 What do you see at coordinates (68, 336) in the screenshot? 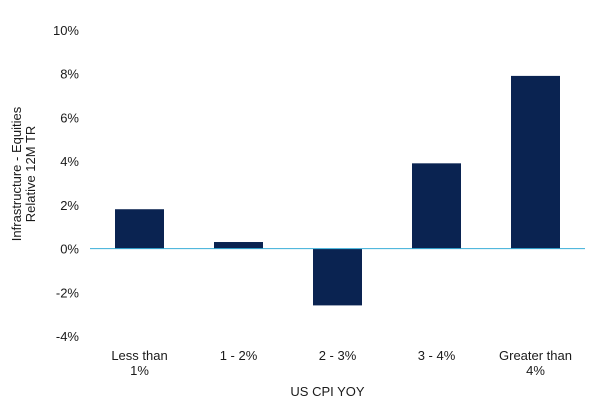
I see `y-tick-label: -4%` at bounding box center [68, 336].